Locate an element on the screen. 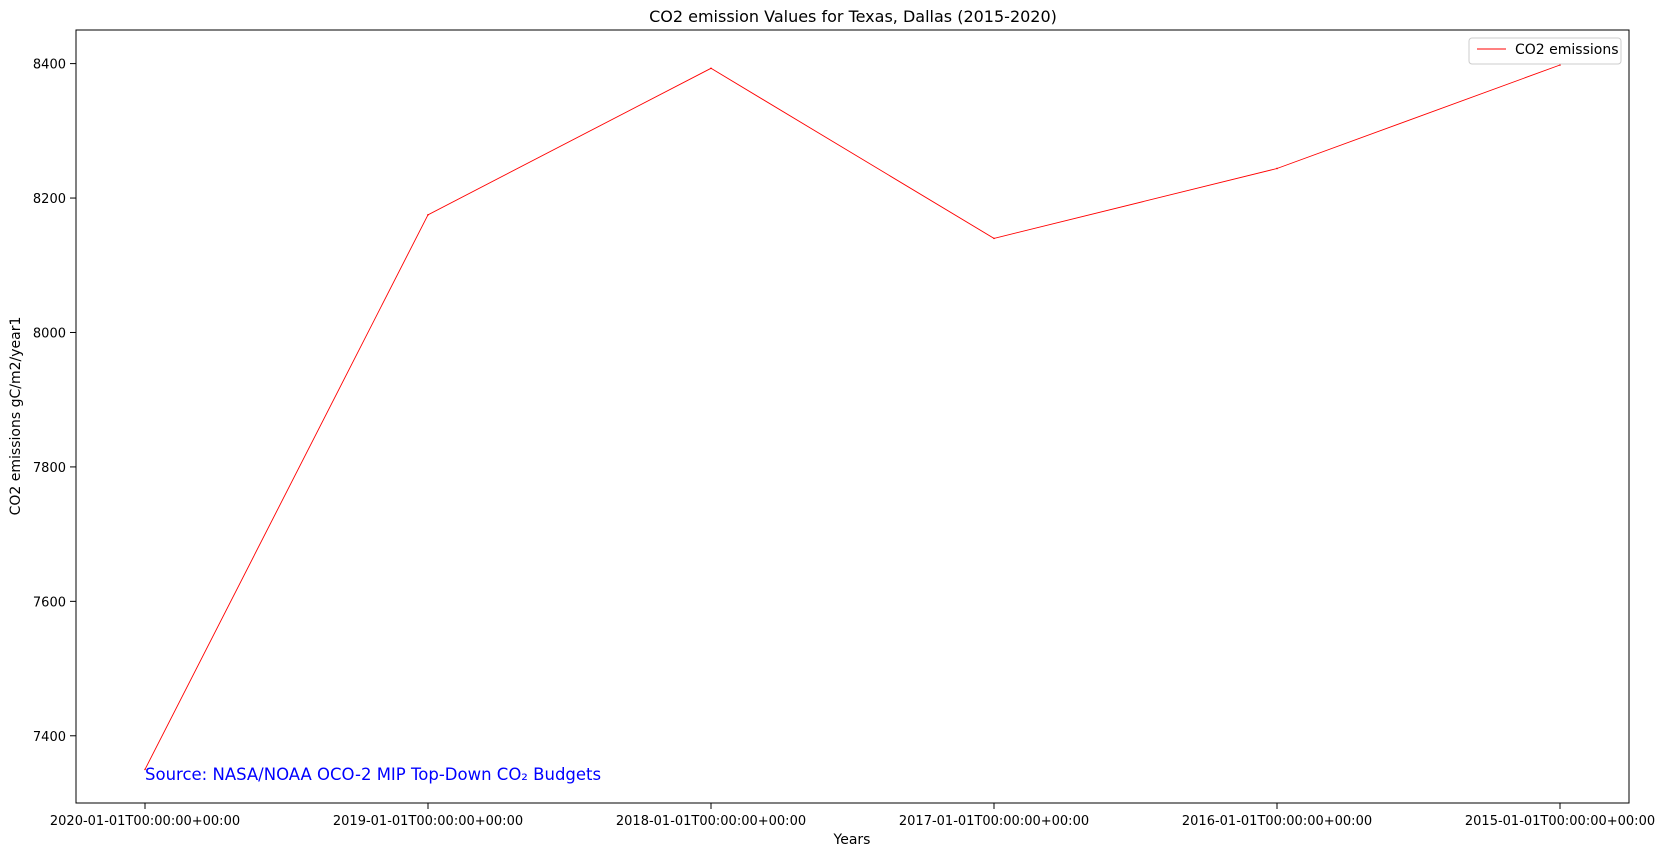 The image size is (1666, 853). y-tick-label: 8400 is located at coordinates (49, 65).